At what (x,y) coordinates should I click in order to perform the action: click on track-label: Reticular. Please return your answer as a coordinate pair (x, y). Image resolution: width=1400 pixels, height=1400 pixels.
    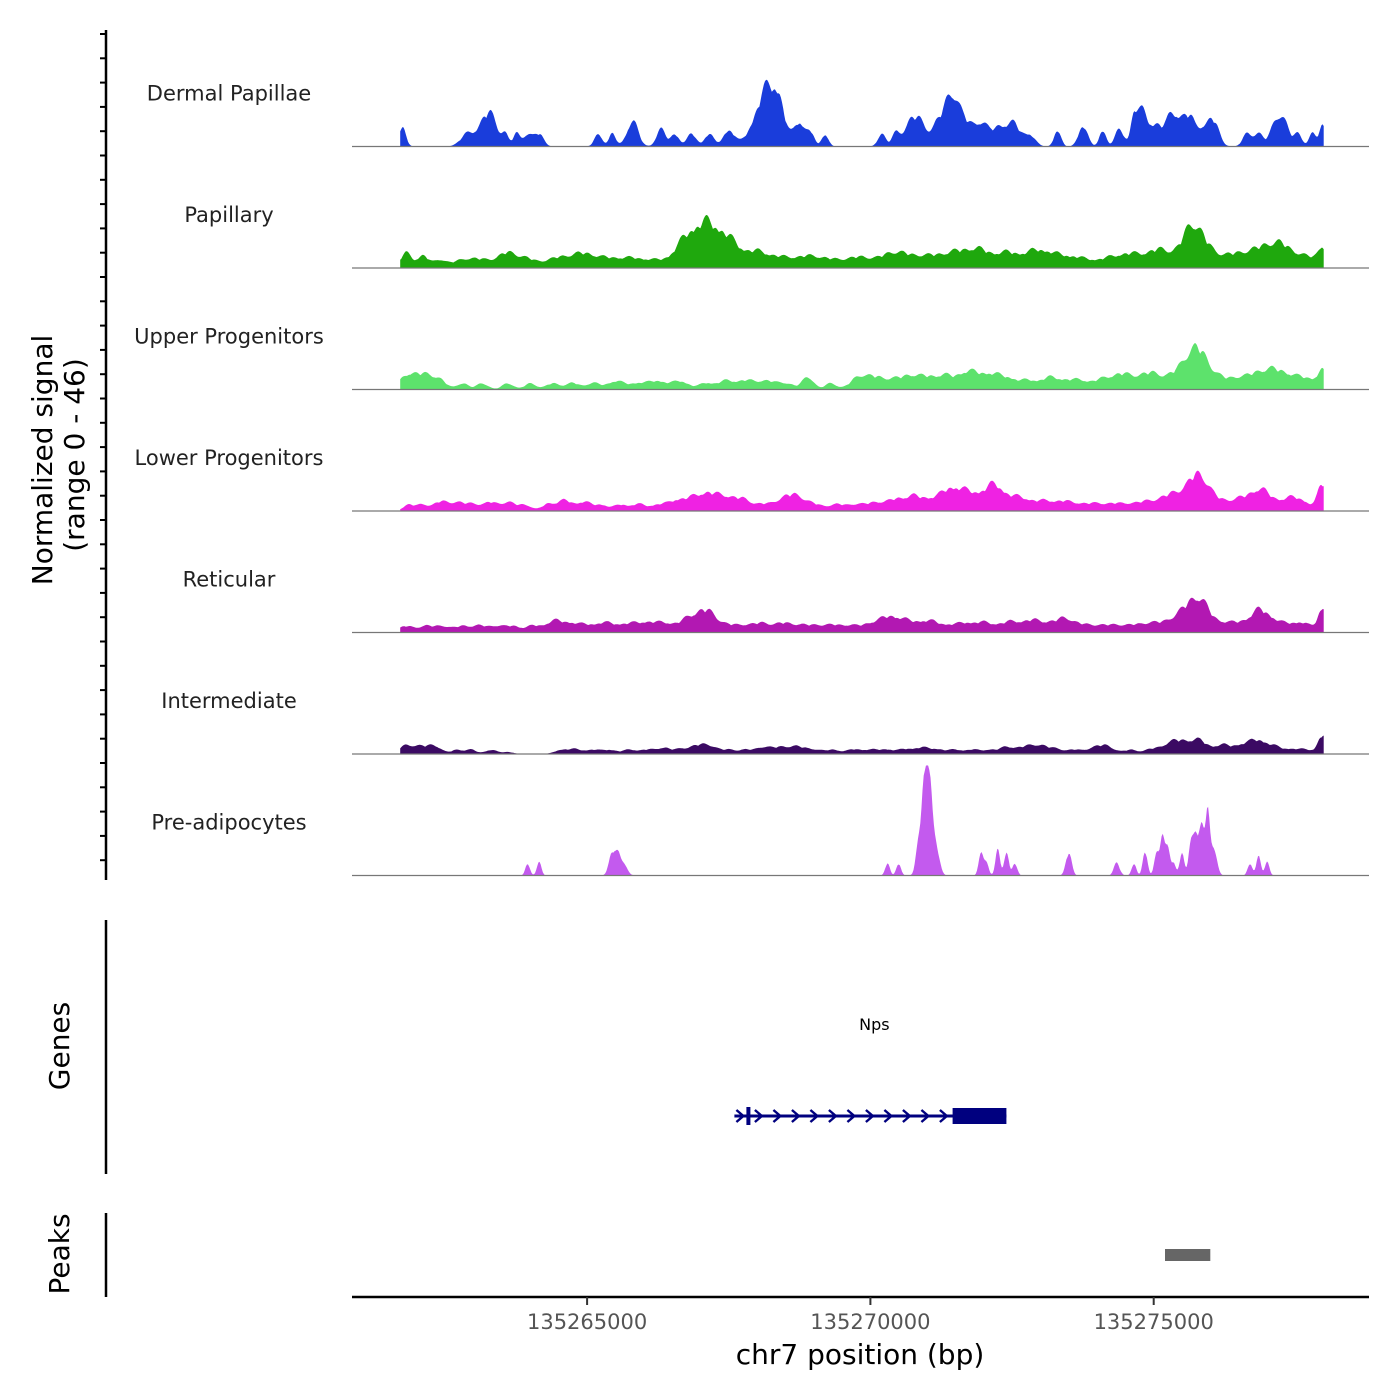
    Looking at the image, I should click on (229, 580).